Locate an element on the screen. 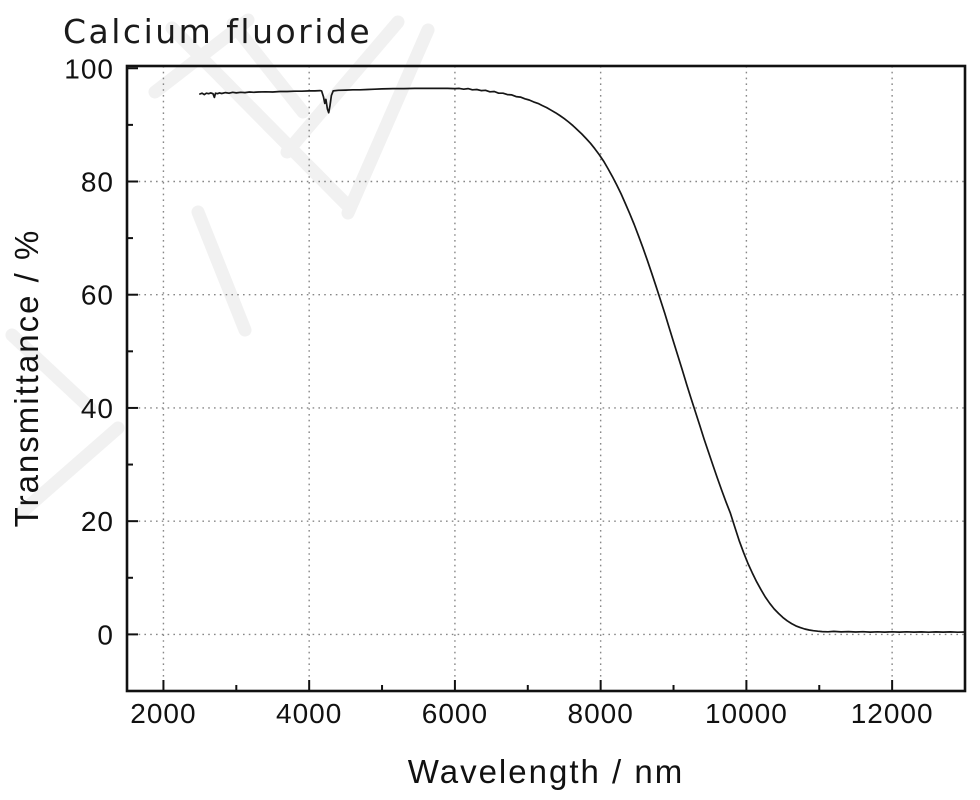 The height and width of the screenshot is (800, 980). y-tick-label: 40 is located at coordinates (97, 408).